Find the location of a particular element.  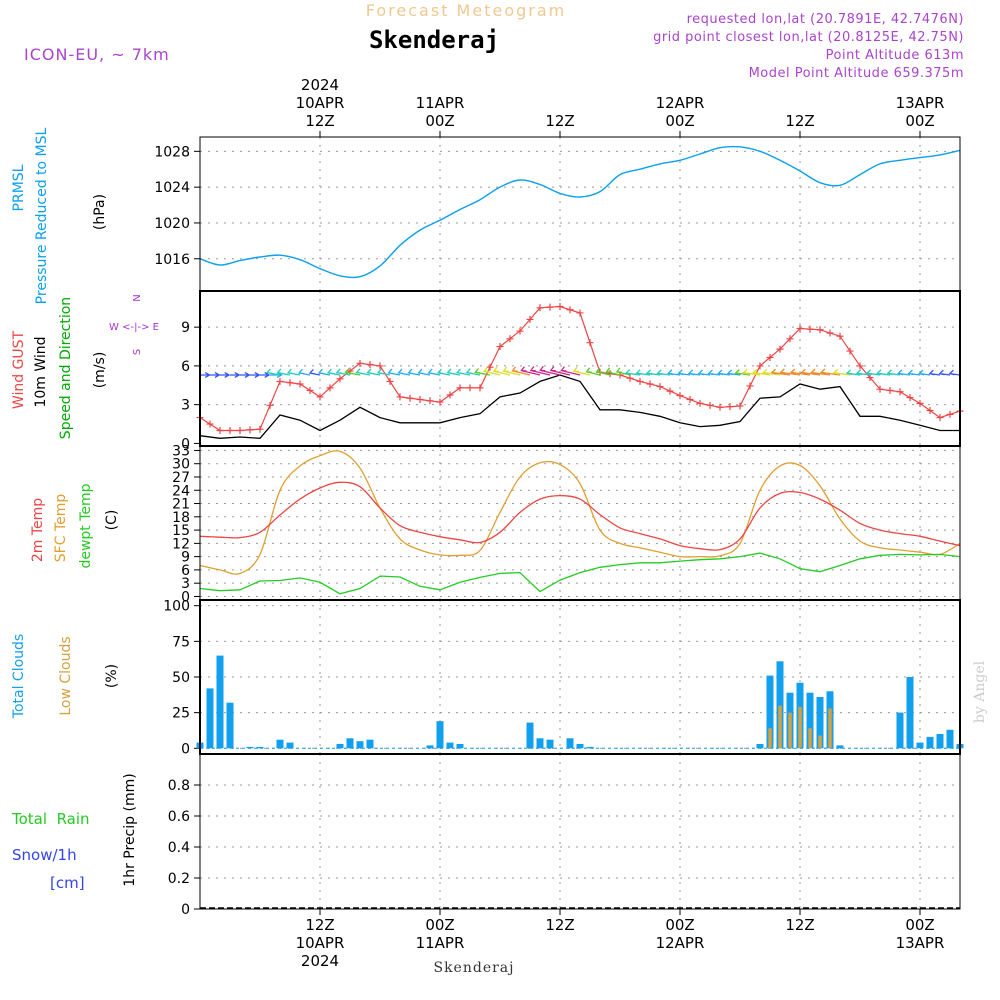

snow-label: Snow/1h is located at coordinates (44, 855).